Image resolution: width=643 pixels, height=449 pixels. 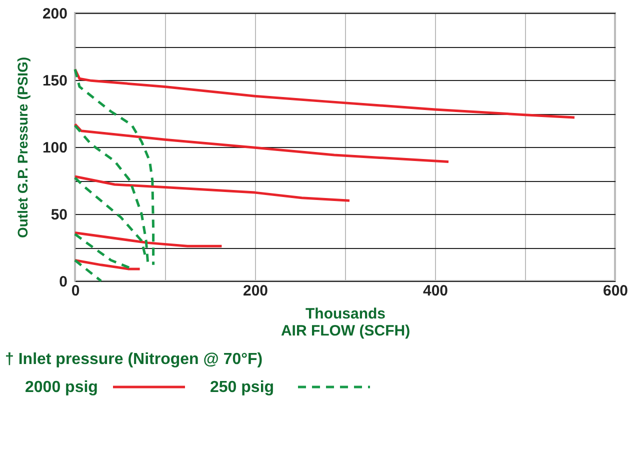 What do you see at coordinates (55, 81) in the screenshot?
I see `y-tick-label: 150` at bounding box center [55, 81].